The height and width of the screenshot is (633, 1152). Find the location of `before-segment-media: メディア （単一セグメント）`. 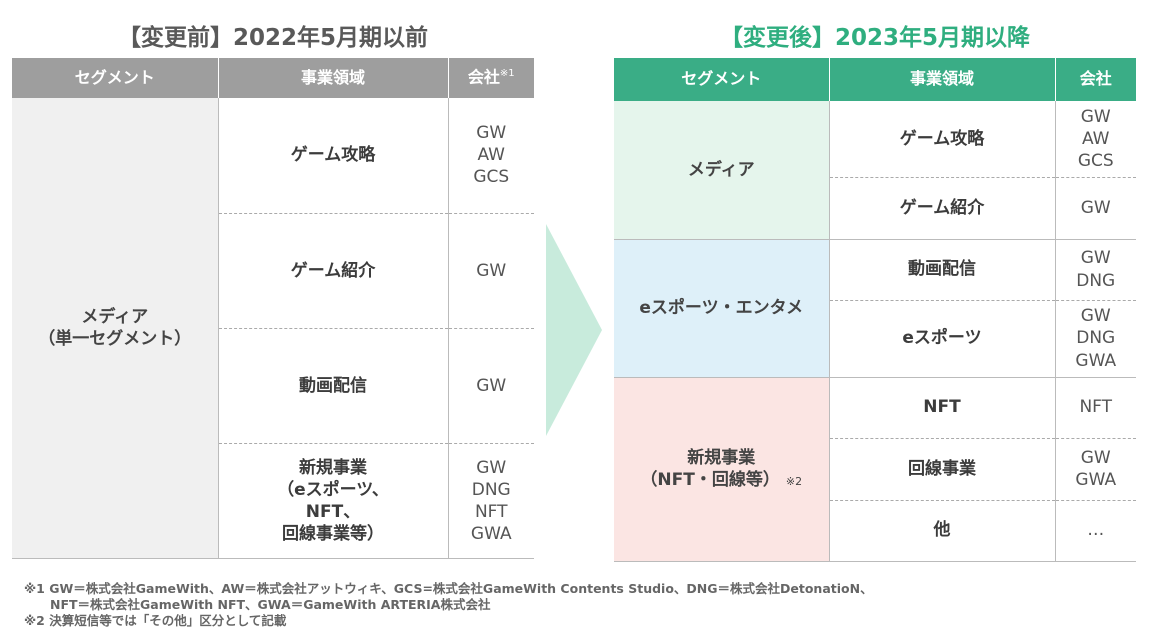

before-segment-media: メディア （単一セグメント） is located at coordinates (115, 329).